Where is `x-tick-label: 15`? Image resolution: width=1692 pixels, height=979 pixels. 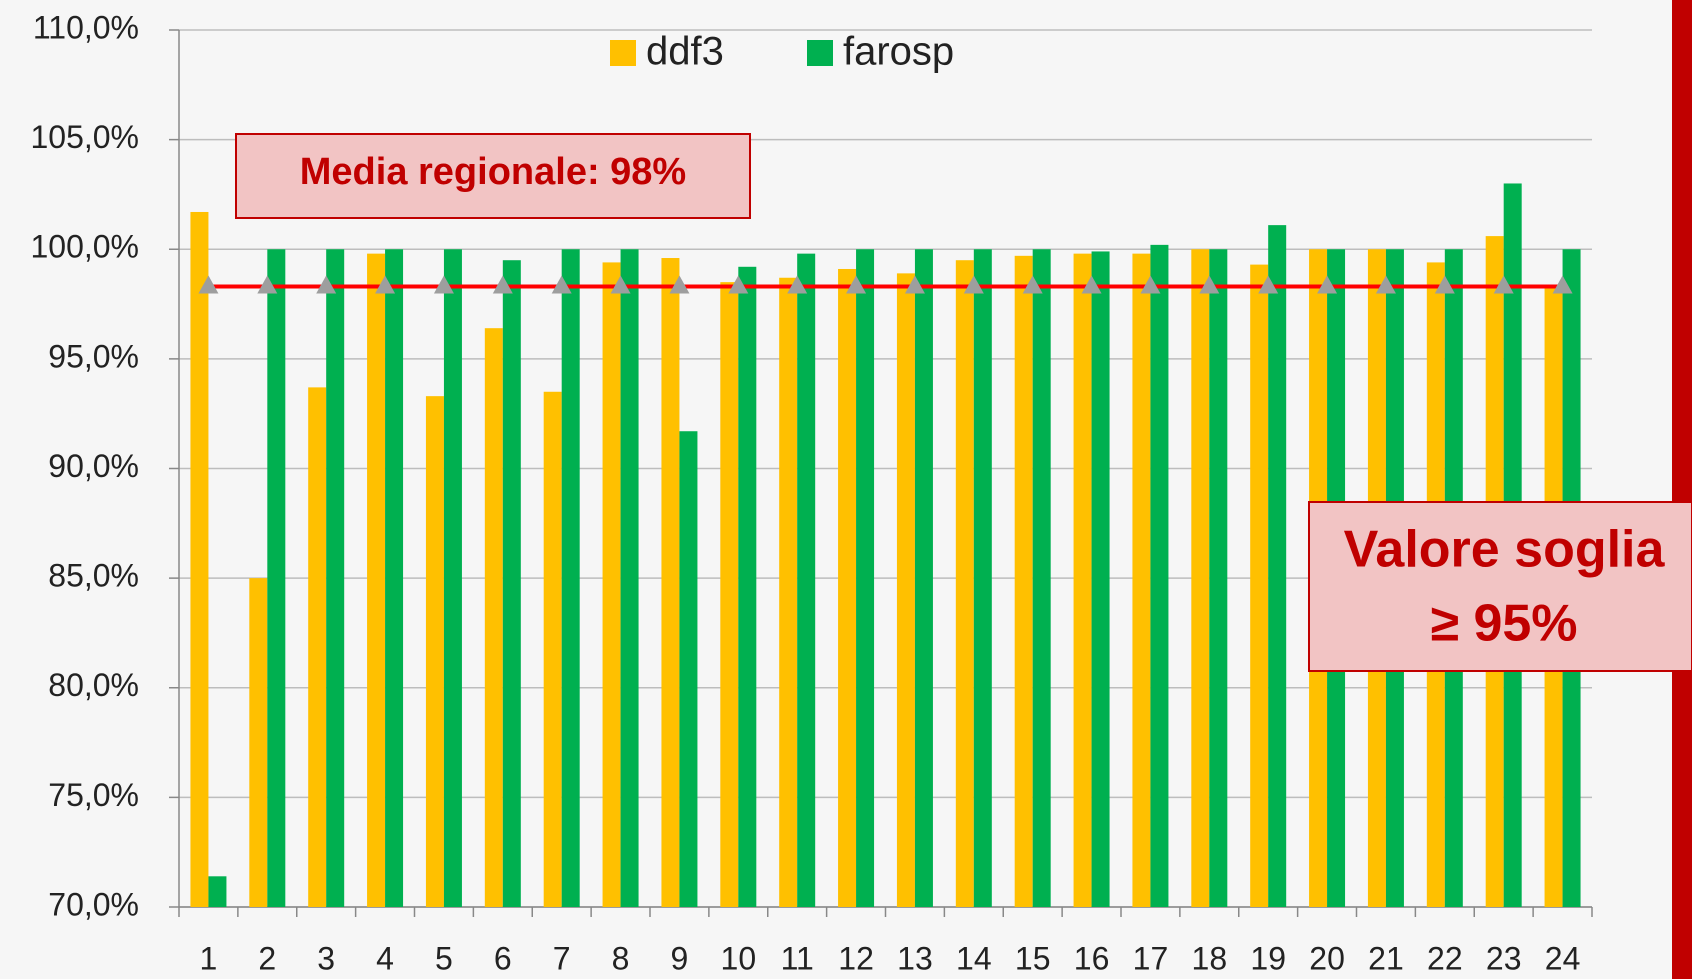
x-tick-label: 15 is located at coordinates (1033, 958).